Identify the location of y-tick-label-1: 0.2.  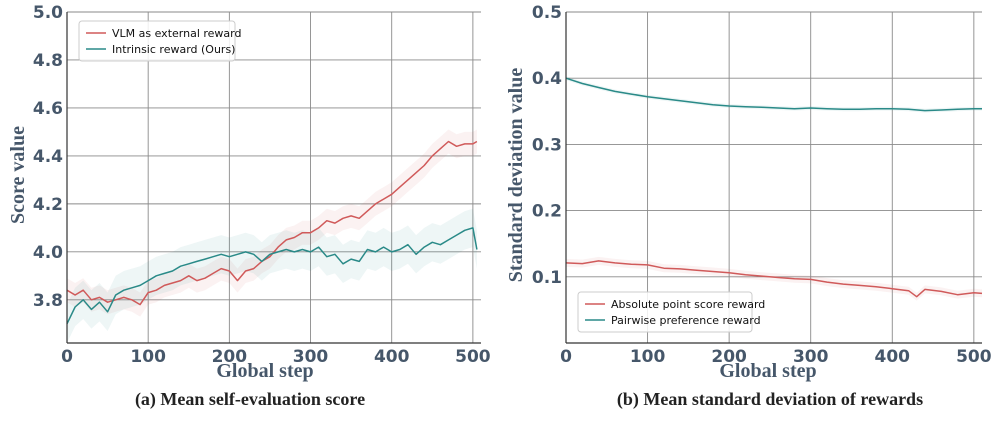
(547, 212).